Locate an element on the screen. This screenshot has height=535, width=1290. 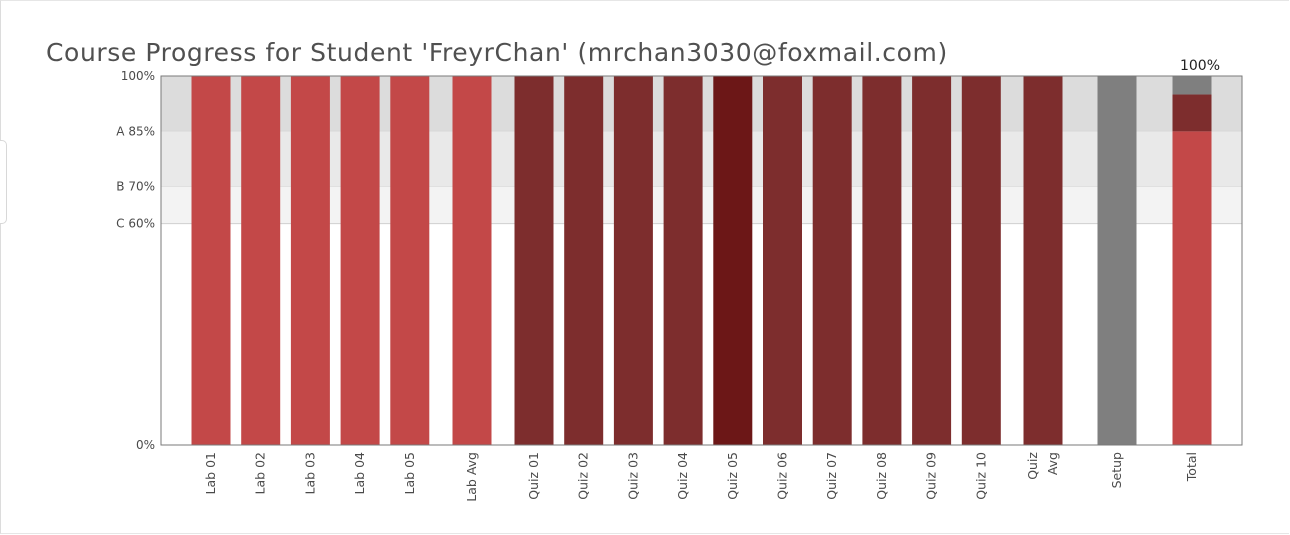
y-tick-label: 100% is located at coordinates (138, 76).